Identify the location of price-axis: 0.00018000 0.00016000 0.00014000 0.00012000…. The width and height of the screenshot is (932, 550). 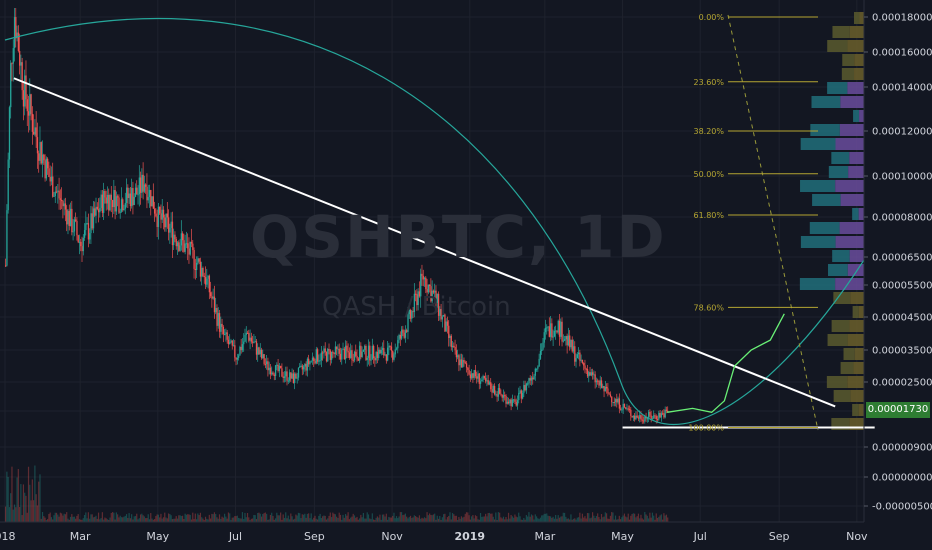
(898, 263).